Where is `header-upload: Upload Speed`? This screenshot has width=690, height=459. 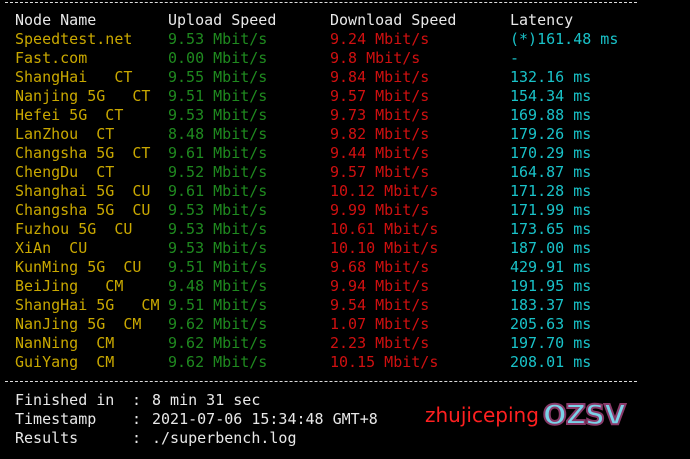 header-upload: Upload Speed is located at coordinates (222, 20).